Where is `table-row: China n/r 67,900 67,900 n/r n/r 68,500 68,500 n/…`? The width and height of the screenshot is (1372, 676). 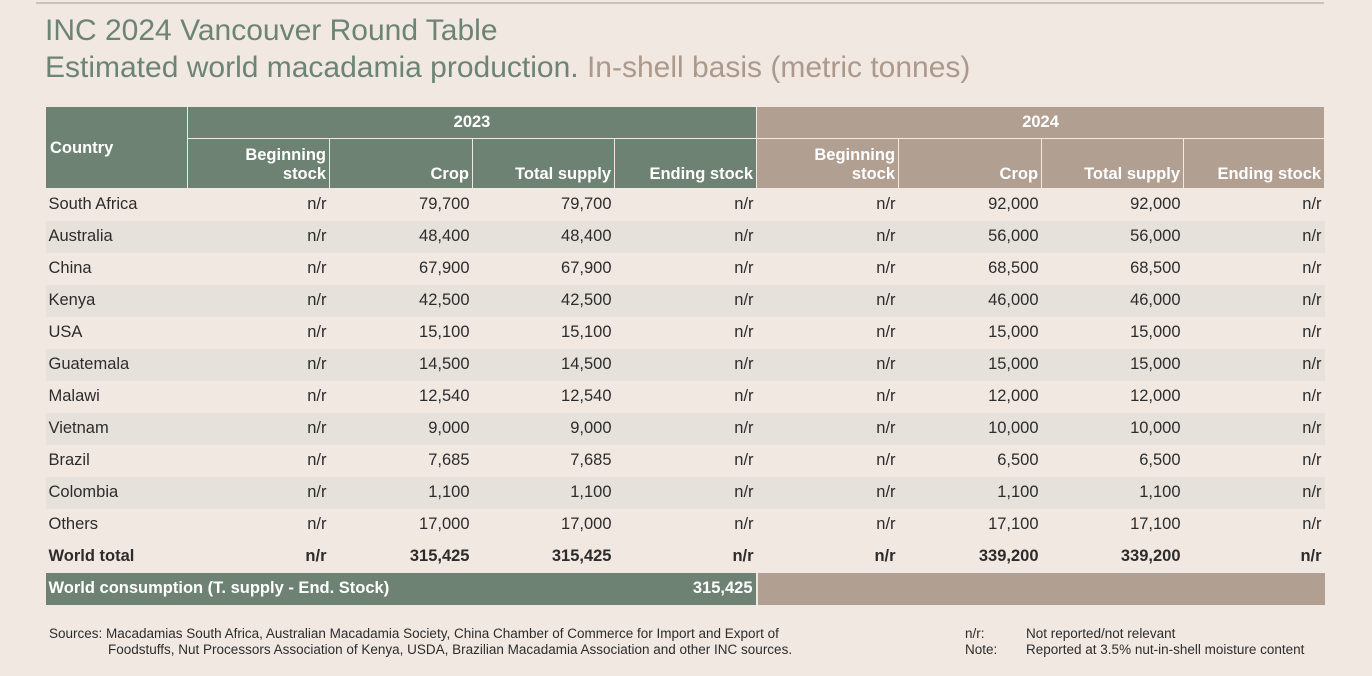
table-row: China n/r 67,900 67,900 n/r n/r 68,500 68,500 n/… is located at coordinates (685, 268).